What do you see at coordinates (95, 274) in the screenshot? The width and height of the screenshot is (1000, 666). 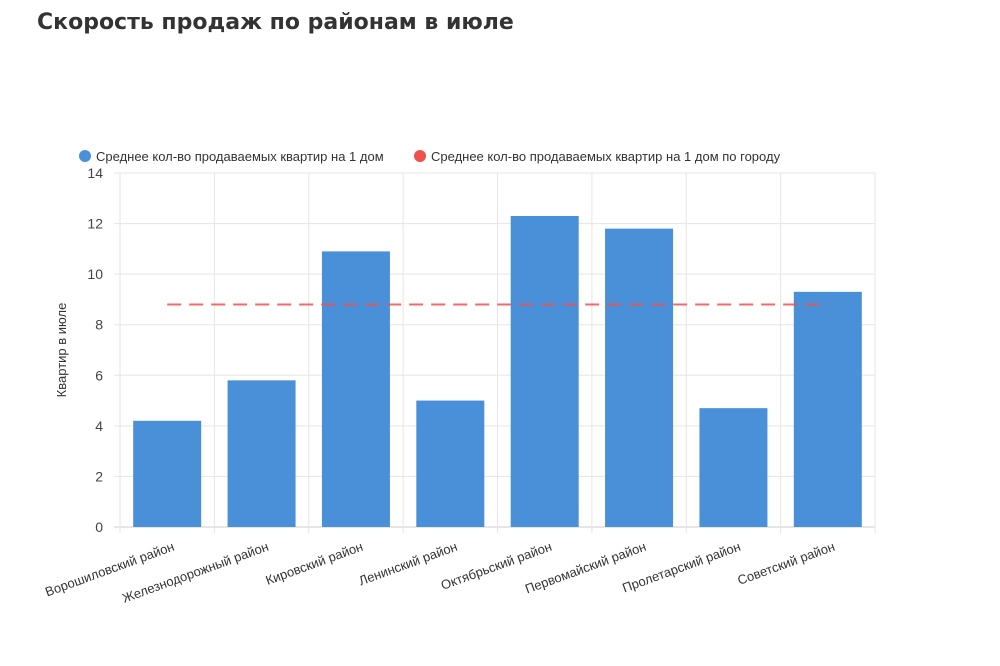 I see `y-tick-label: 10` at bounding box center [95, 274].